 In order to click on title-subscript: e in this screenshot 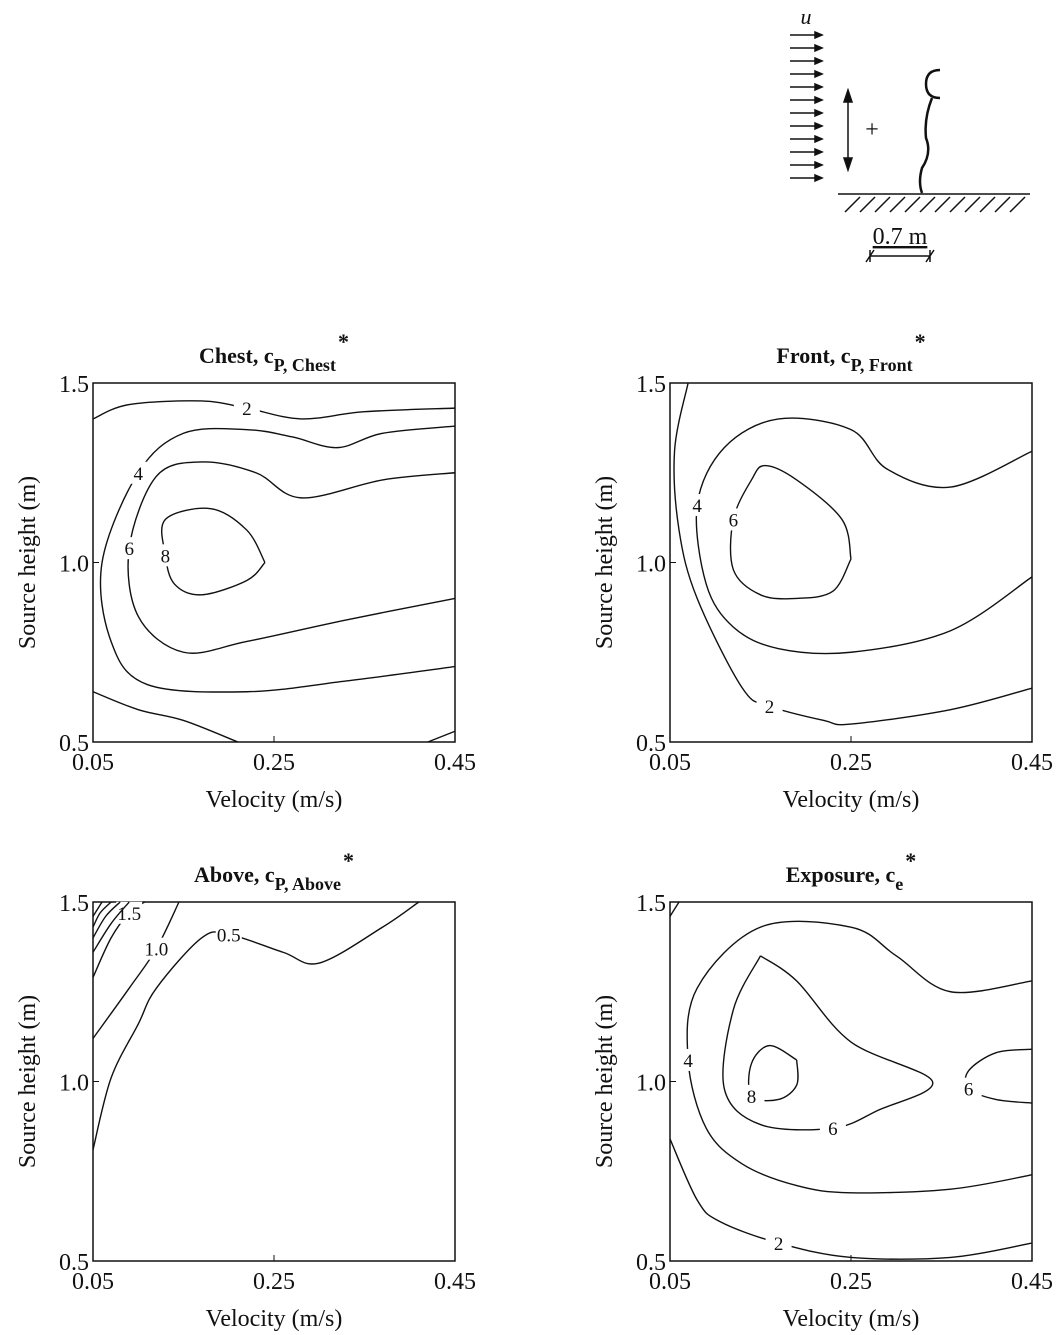, I will do `click(899, 884)`.